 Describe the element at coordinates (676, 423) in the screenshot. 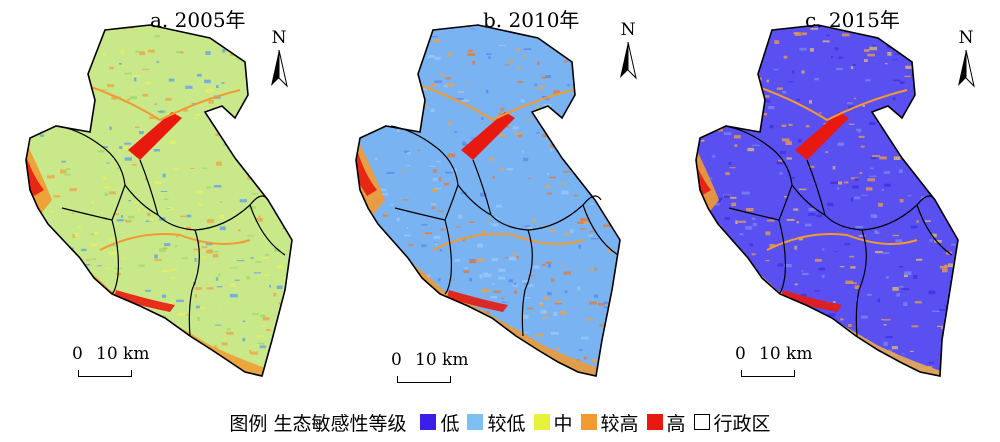

I see `legend-label: 高` at that location.